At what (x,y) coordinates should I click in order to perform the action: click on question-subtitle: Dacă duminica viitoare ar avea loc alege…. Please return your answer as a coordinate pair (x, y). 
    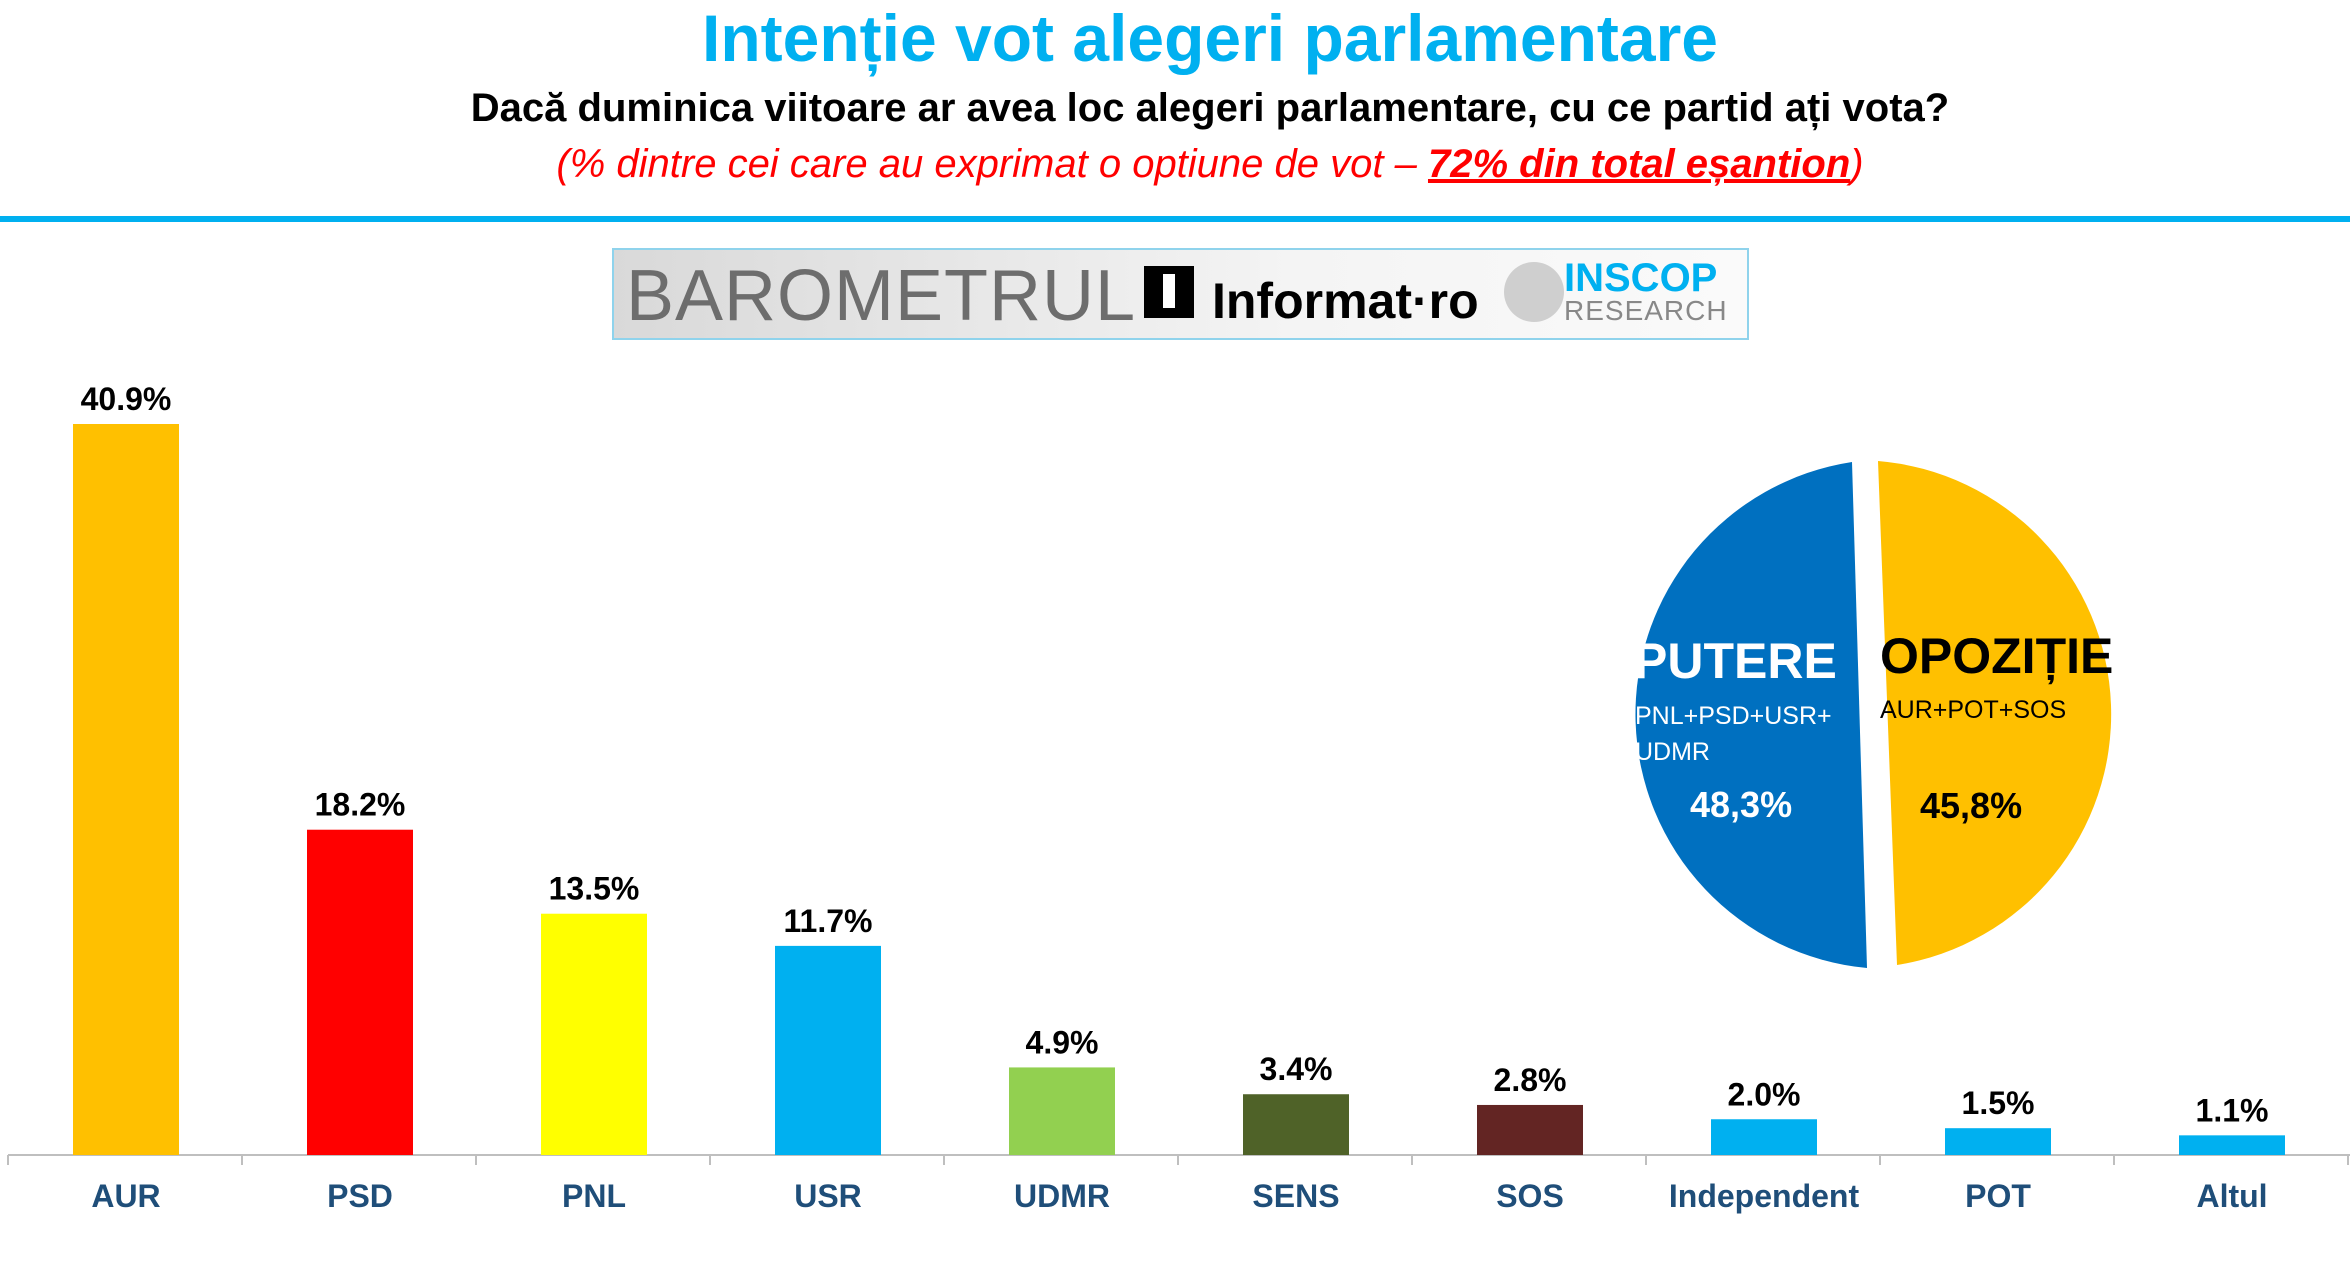
    Looking at the image, I should click on (1210, 108).